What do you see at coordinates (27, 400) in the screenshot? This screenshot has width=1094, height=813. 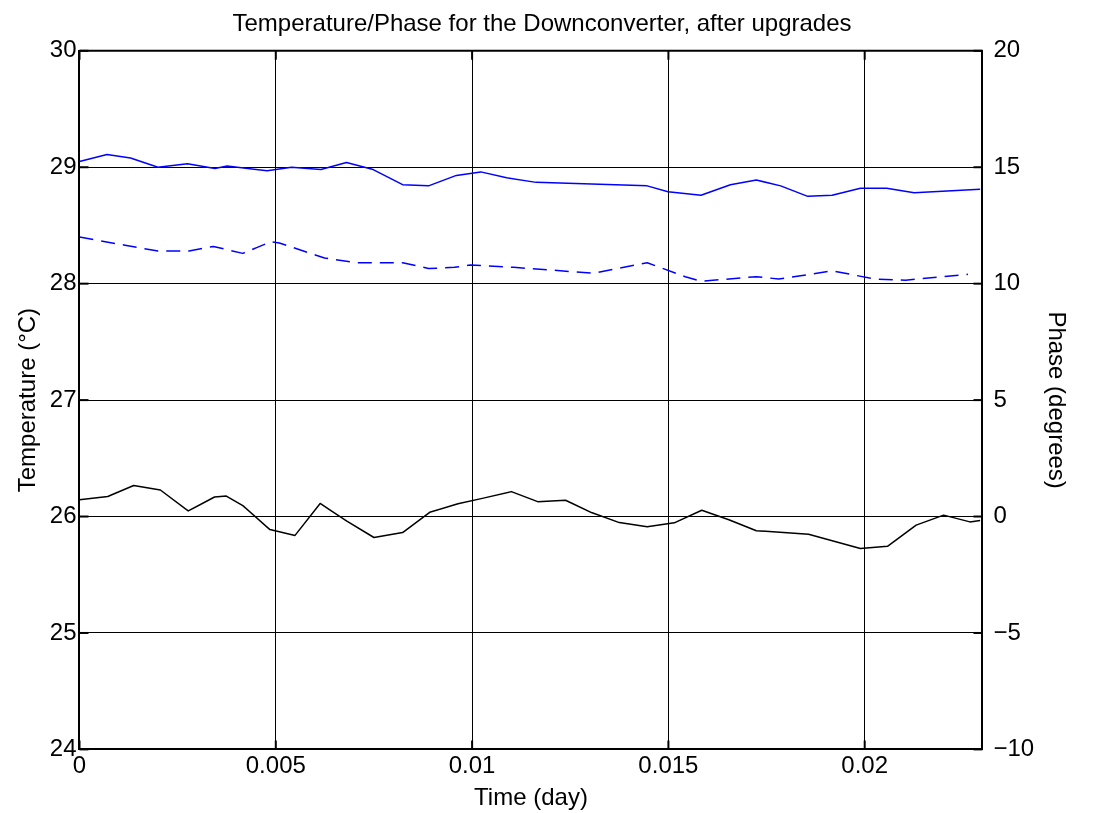 I see `y-axis-title: Temperature (°C)` at bounding box center [27, 400].